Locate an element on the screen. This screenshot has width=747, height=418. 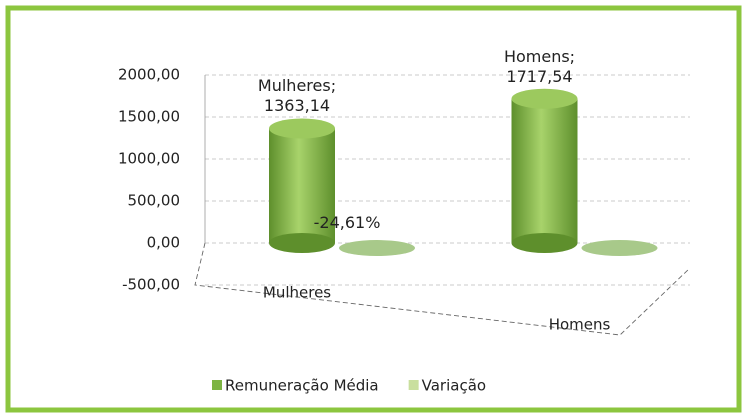
y-tick-label: 0,00 is located at coordinates (163, 243).